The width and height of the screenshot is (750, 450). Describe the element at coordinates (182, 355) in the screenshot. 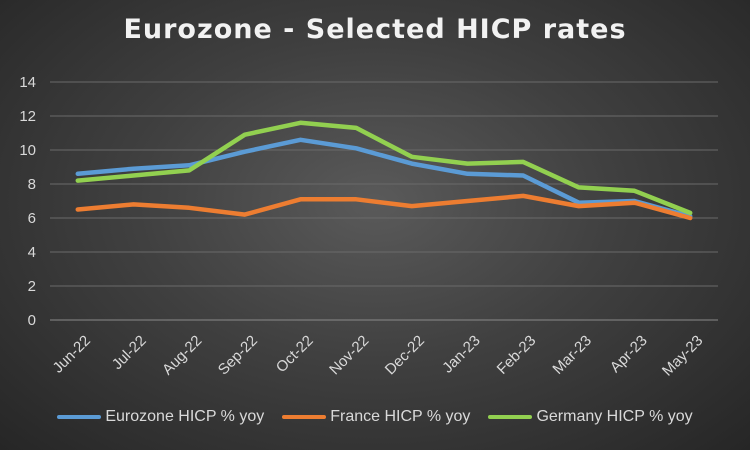

I see `x-tick-label: Aug-22` at that location.